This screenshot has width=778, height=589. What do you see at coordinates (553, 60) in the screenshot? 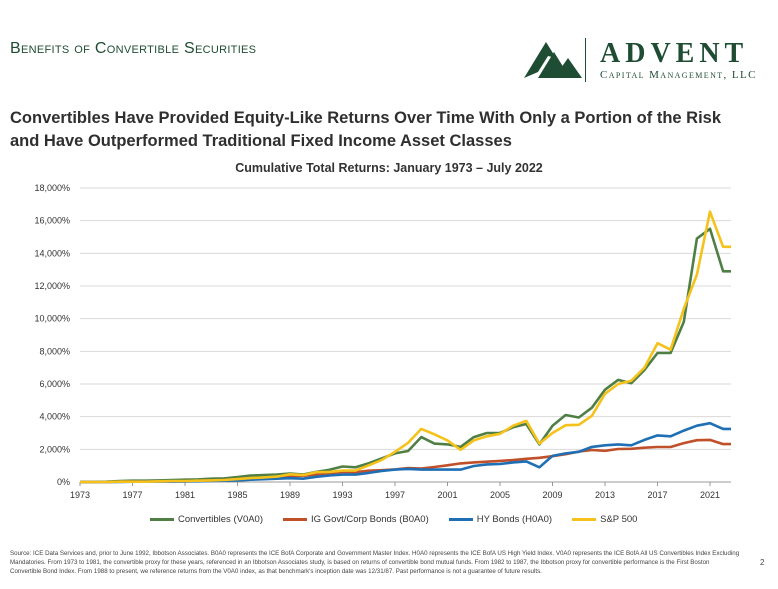
I see `mountain-logo-icon` at bounding box center [553, 60].